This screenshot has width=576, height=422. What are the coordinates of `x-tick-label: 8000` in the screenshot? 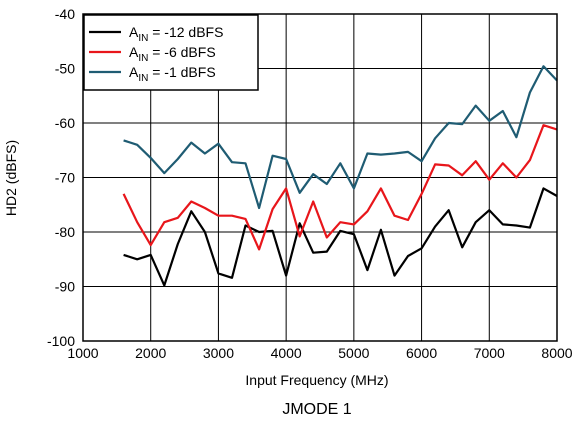 It's located at (556, 353).